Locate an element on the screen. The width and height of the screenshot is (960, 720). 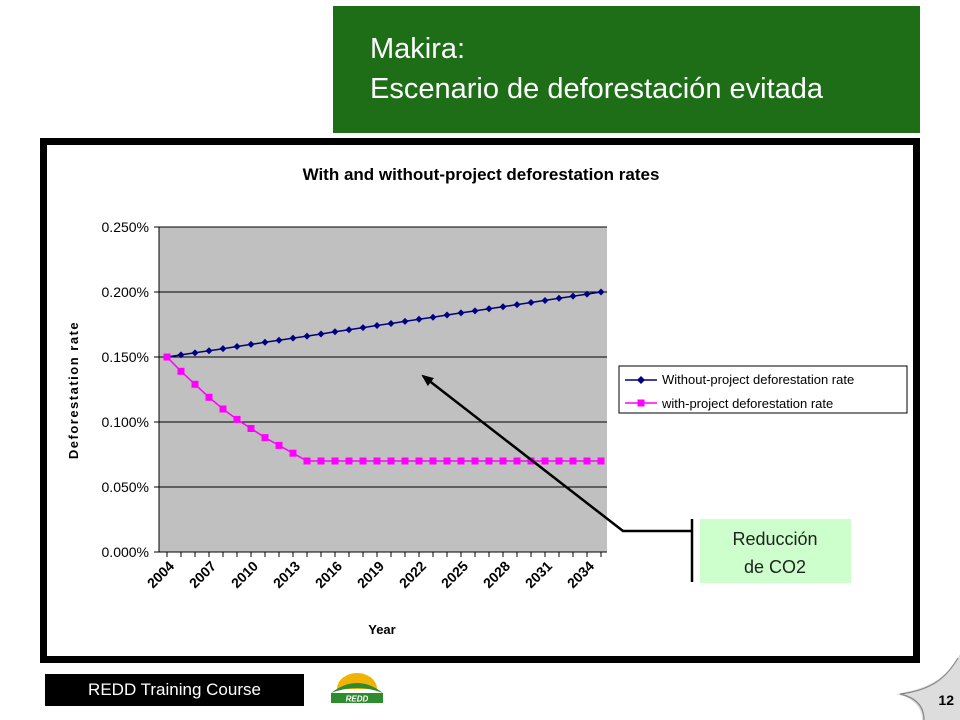
y-tick-label: 0.050% is located at coordinates (125, 487).